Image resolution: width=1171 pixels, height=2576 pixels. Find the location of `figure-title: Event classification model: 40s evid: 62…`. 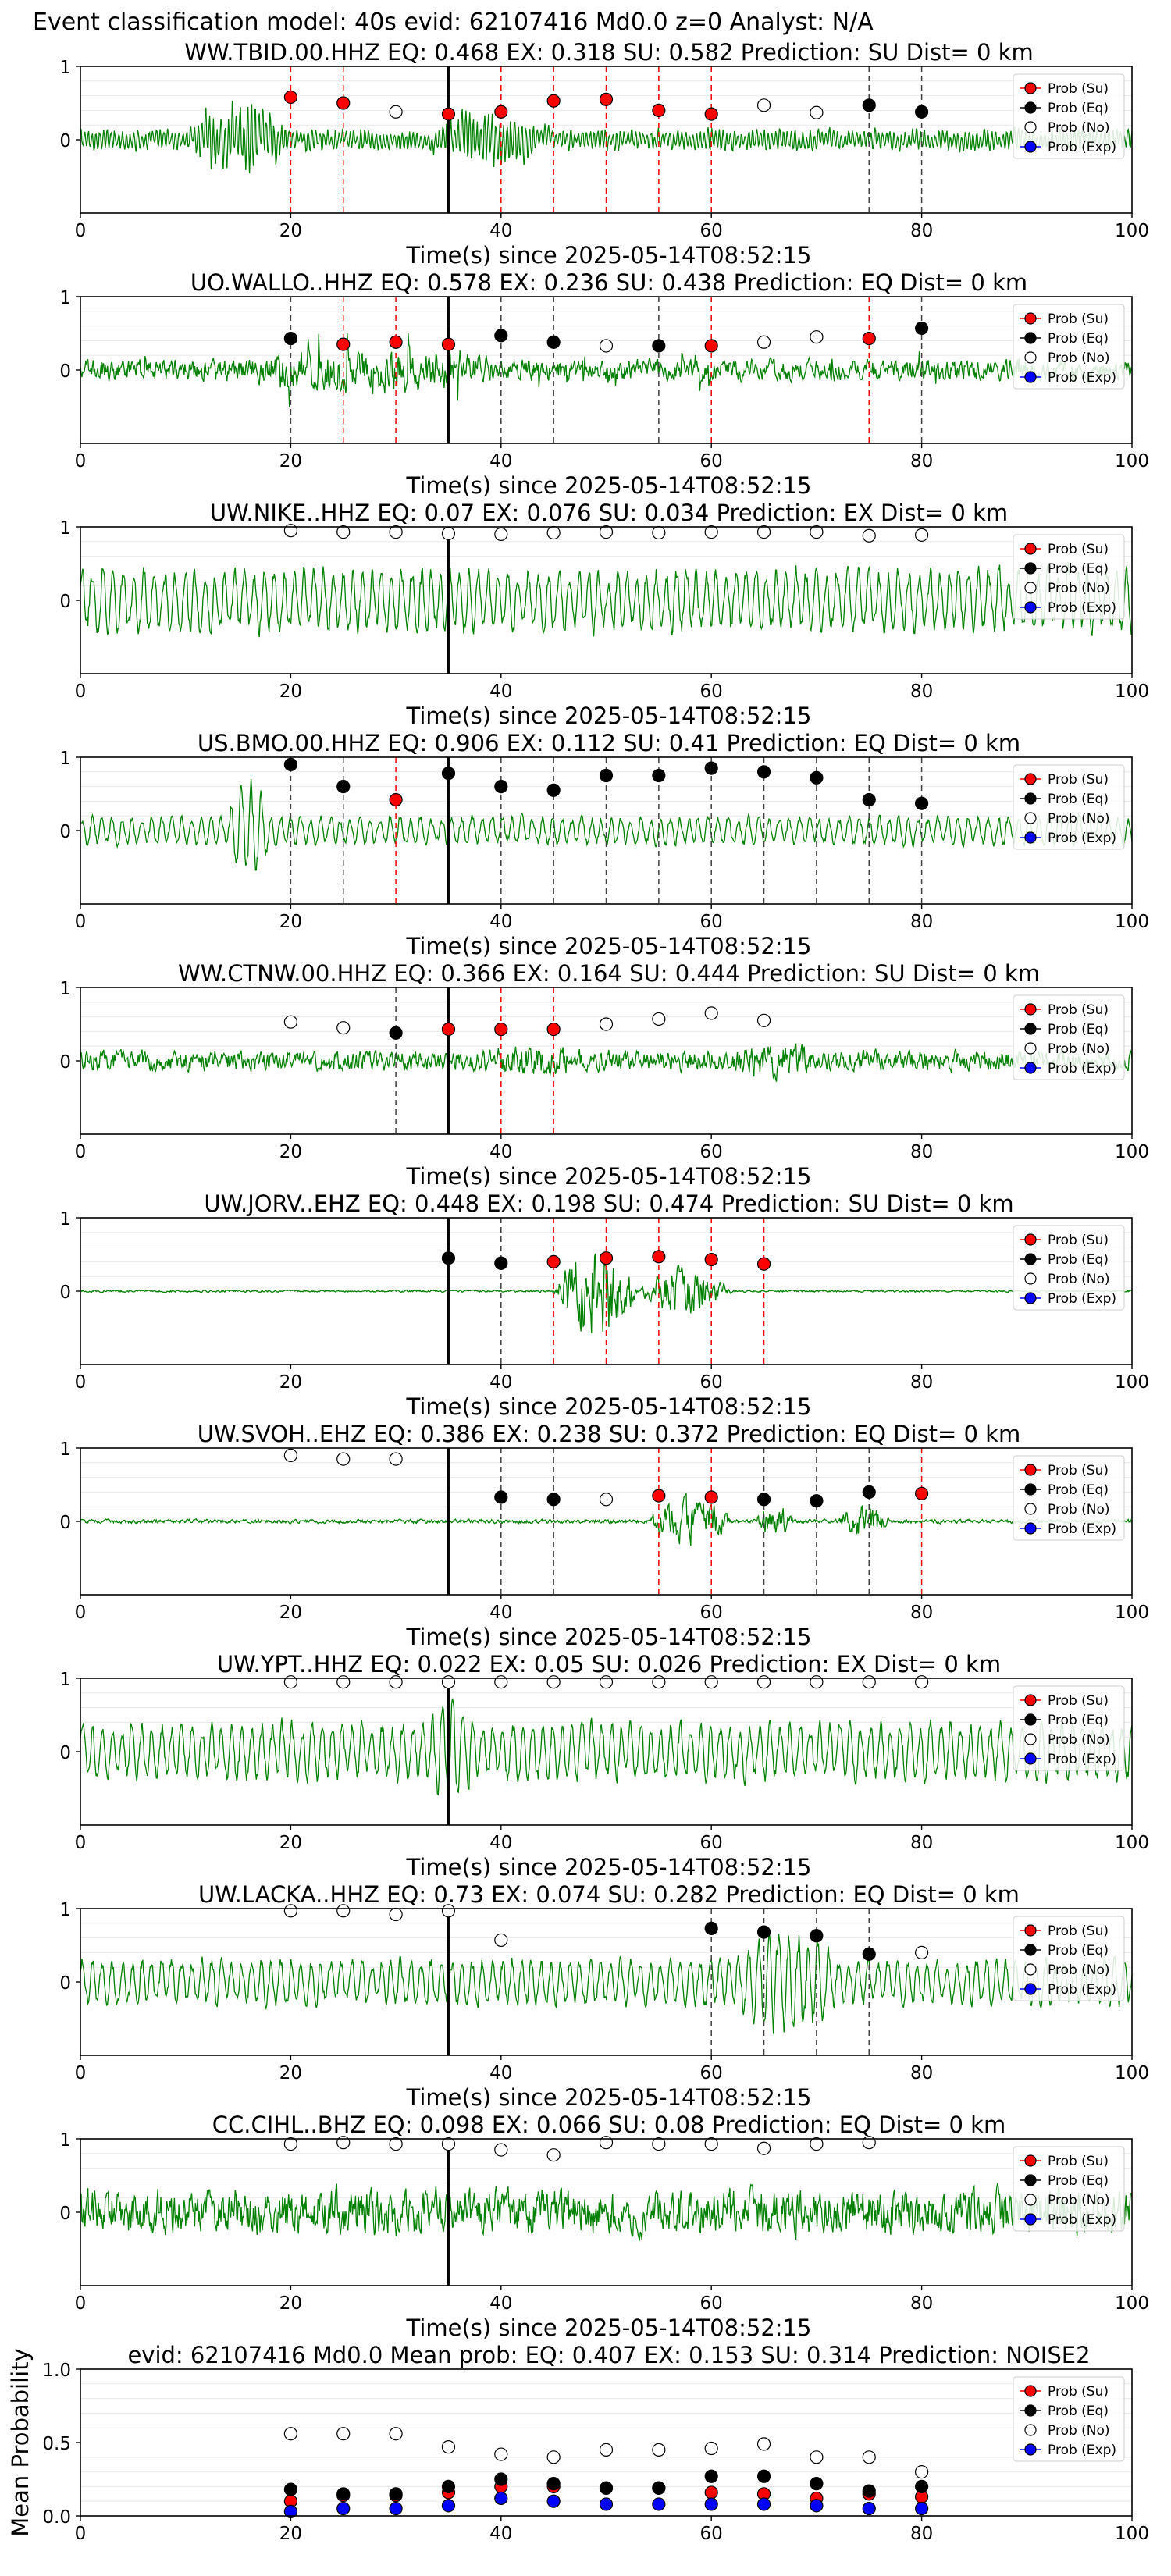

figure-title: Event classification model: 40s evid: 62… is located at coordinates (453, 22).